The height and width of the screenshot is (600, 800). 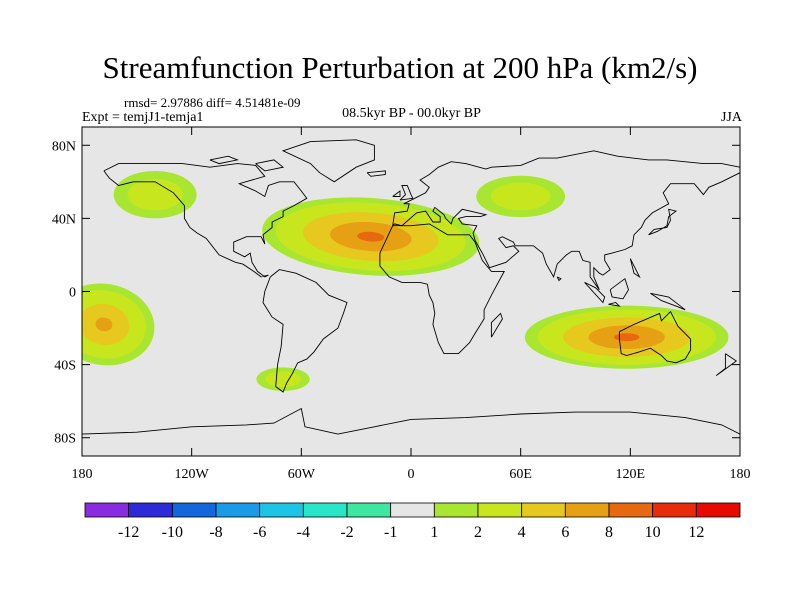 I want to click on colorbar: -12 -10 -8 -6 -4 -2 -1 1 2 4 6 8 10 12, so click(x=412, y=521).